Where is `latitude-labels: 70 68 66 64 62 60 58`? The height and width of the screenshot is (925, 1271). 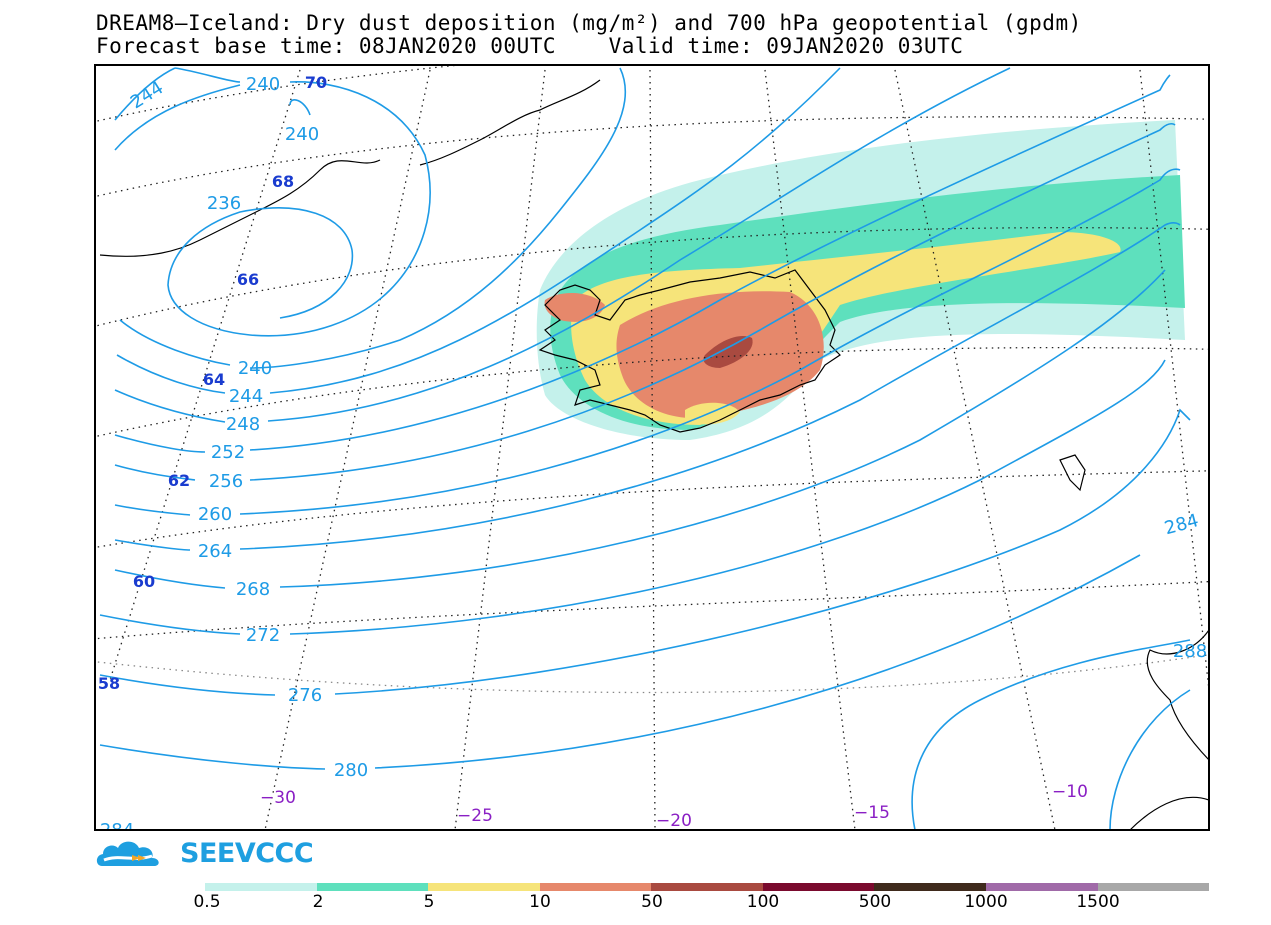
latitude-labels: 70 68 66 64 62 60 58 is located at coordinates (212, 383).